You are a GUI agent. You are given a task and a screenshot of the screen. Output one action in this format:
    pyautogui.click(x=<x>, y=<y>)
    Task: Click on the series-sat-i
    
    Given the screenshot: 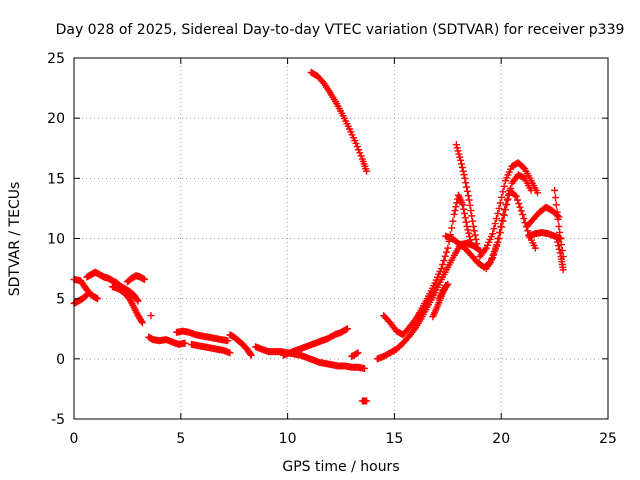 What is the action you would take?
    pyautogui.click(x=210, y=348)
    